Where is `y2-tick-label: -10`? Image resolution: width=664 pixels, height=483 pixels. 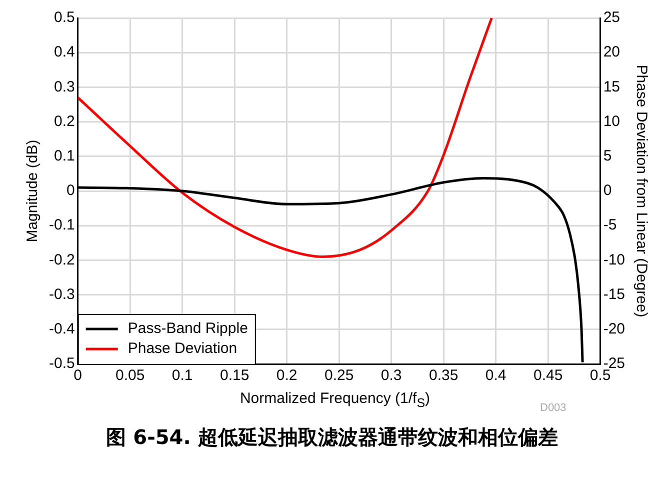 y2-tick-label: -10 is located at coordinates (614, 259).